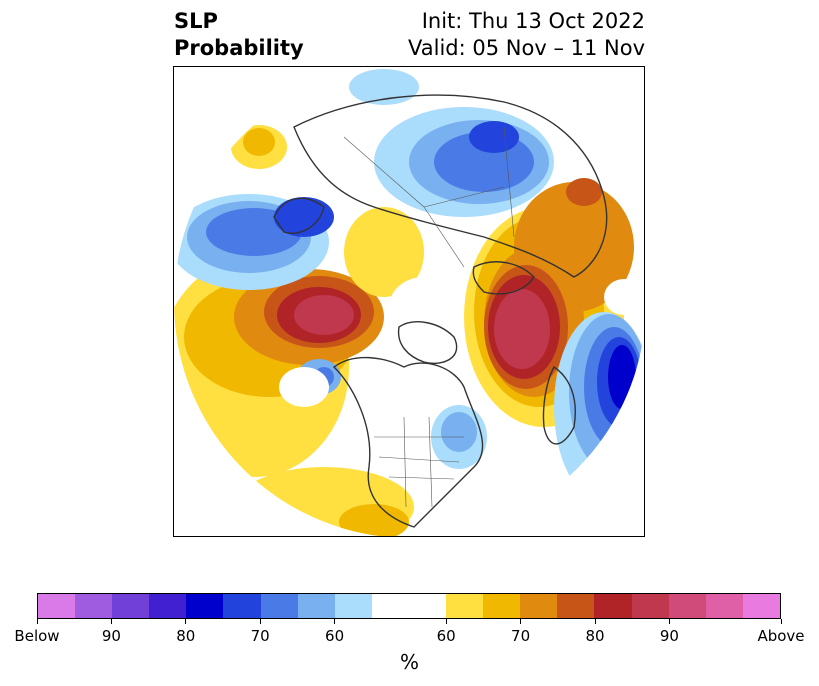 The image size is (819, 686). I want to click on borders, so click(429, 317).